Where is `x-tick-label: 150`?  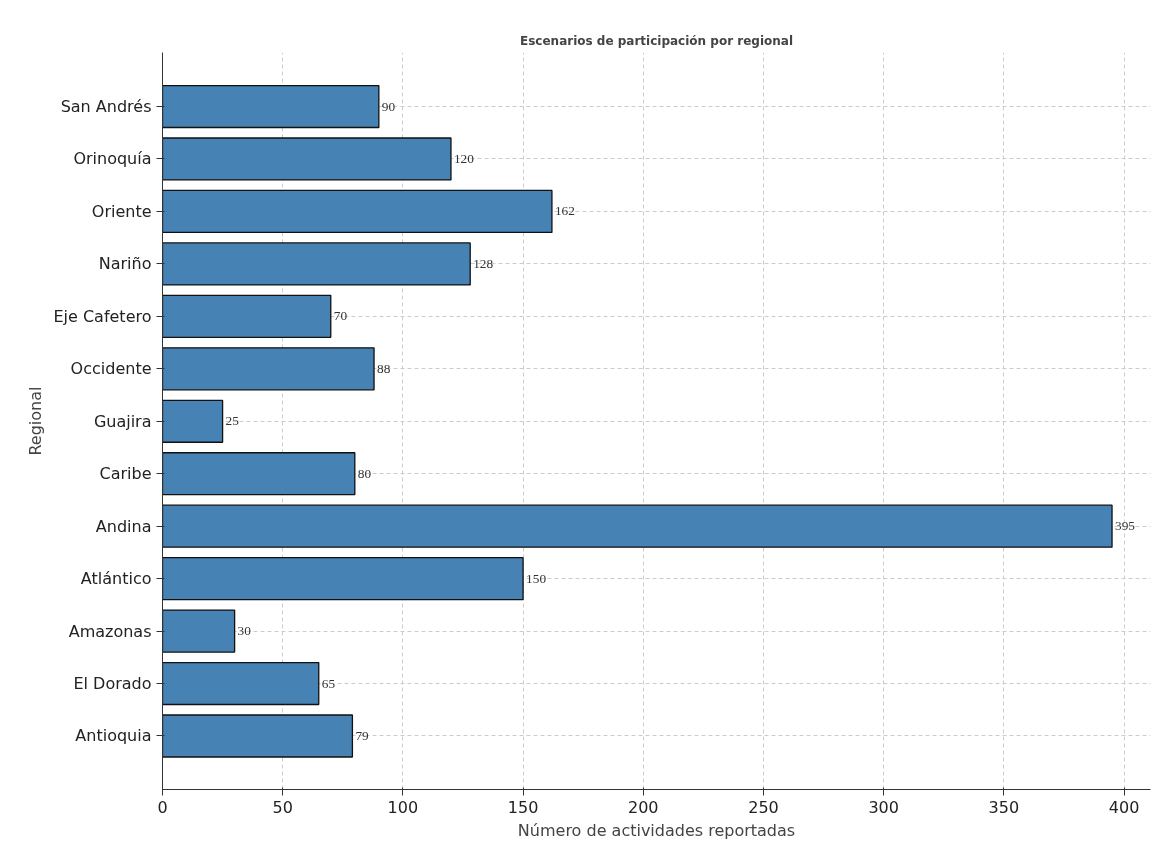 x-tick-label: 150 is located at coordinates (523, 807).